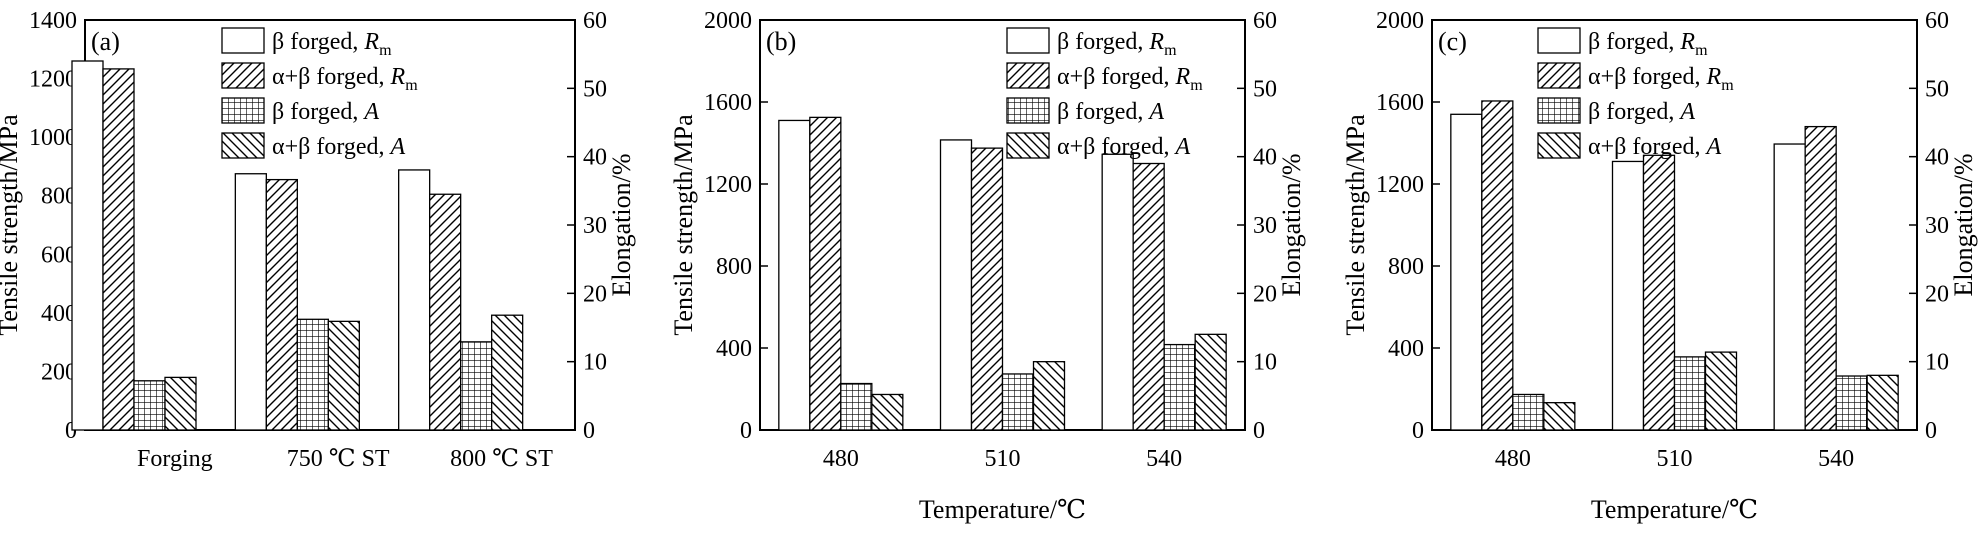 This screenshot has height=535, width=1981. I want to click on x-tick-label: 800 ℃ ST, so click(501, 459).